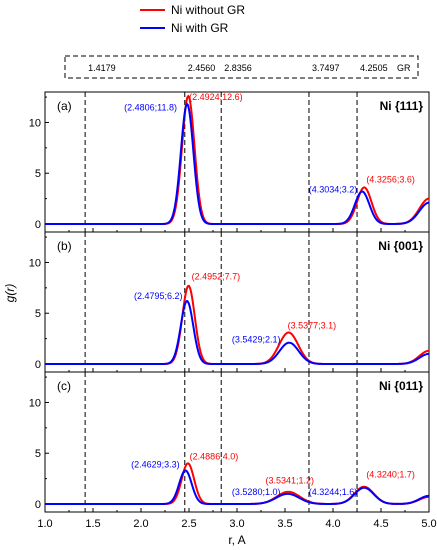  What do you see at coordinates (64, 386) in the screenshot?
I see `panel-letter: (c)` at bounding box center [64, 386].